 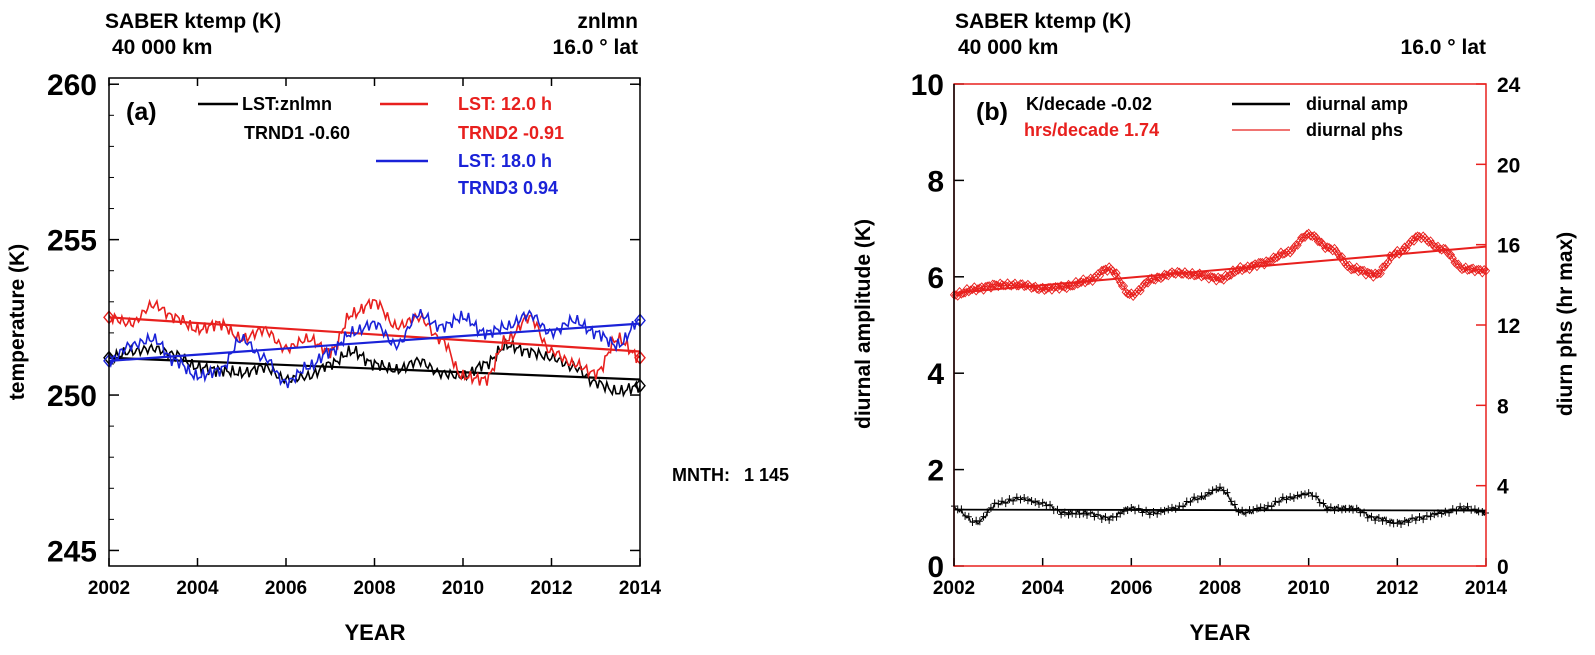 I want to click on left-y-tick-label: 255, so click(x=72, y=241).